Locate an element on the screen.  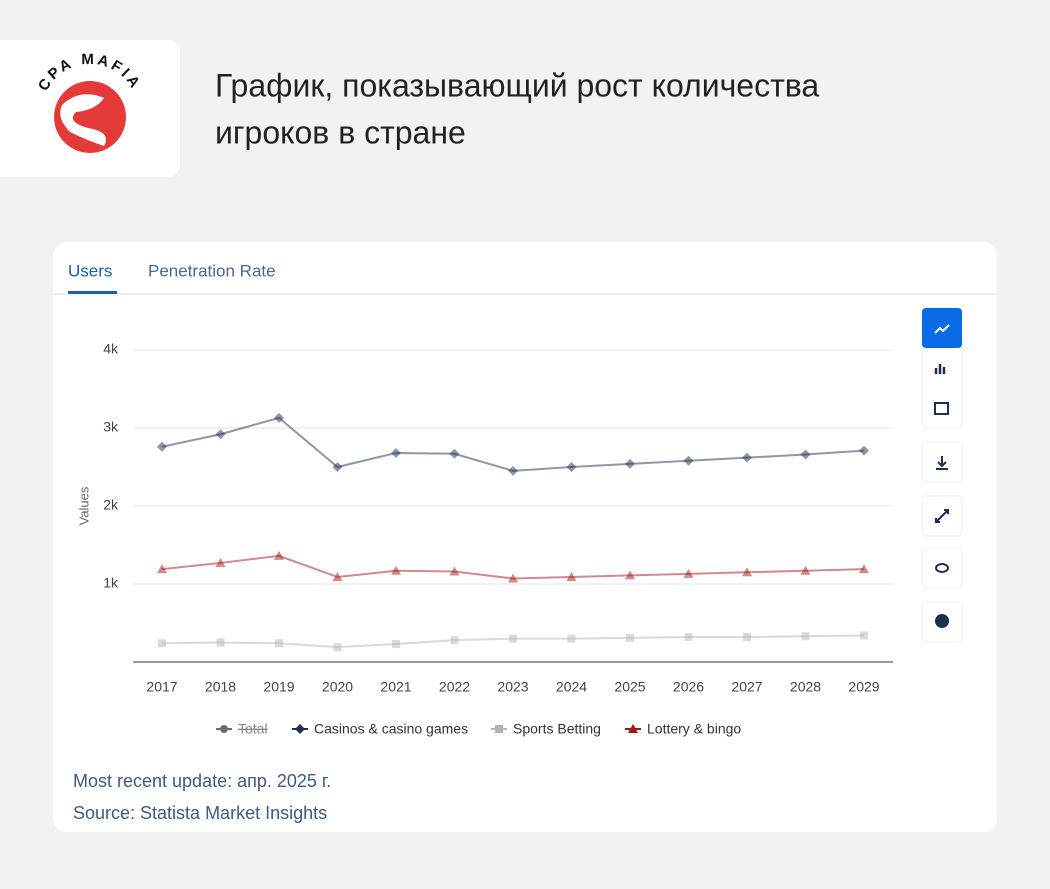
x-tick-label: 2020 is located at coordinates (337, 687).